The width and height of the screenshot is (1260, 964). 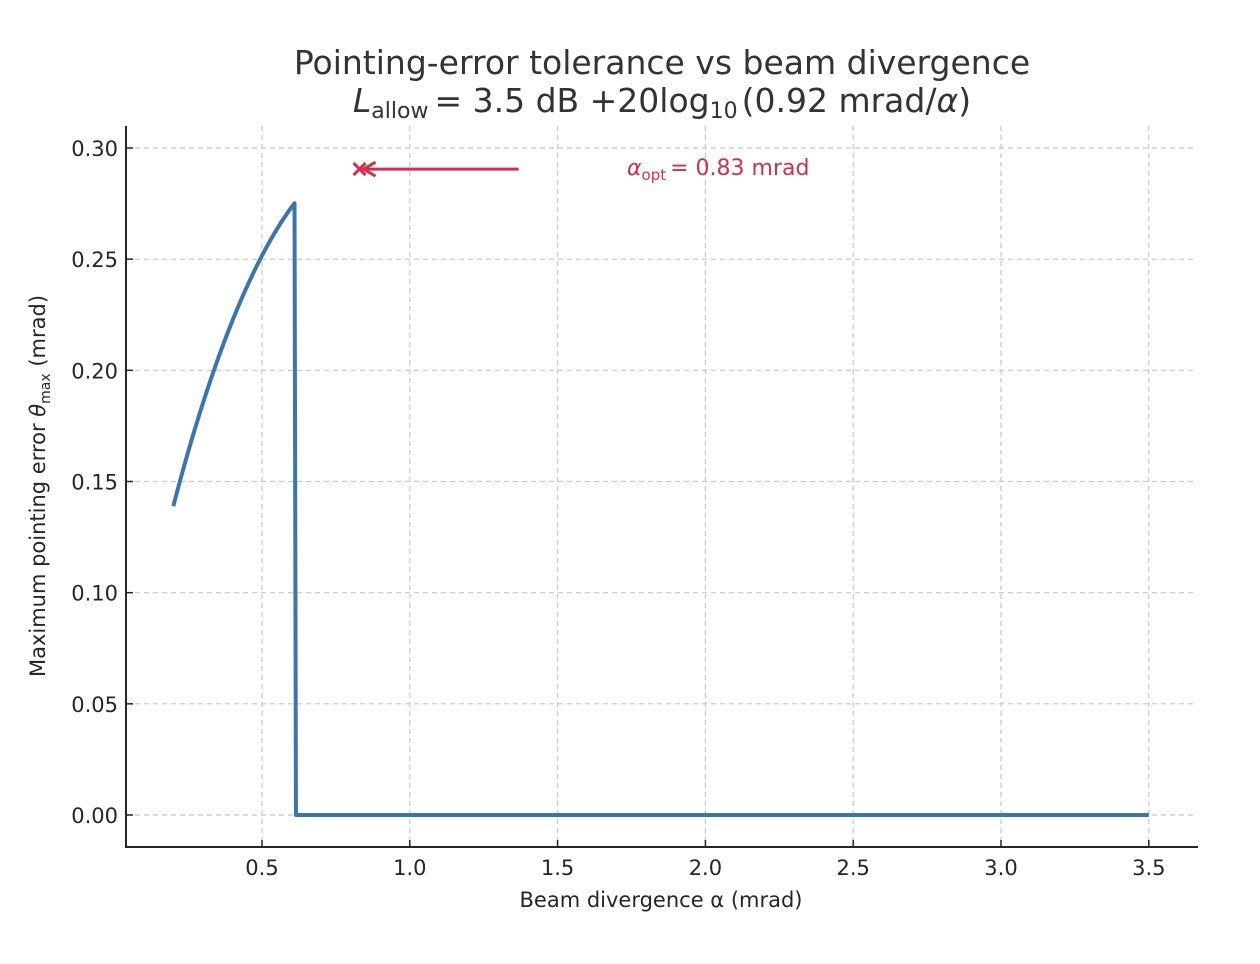 I want to click on y-tick-label: 0.10, so click(x=94, y=594).